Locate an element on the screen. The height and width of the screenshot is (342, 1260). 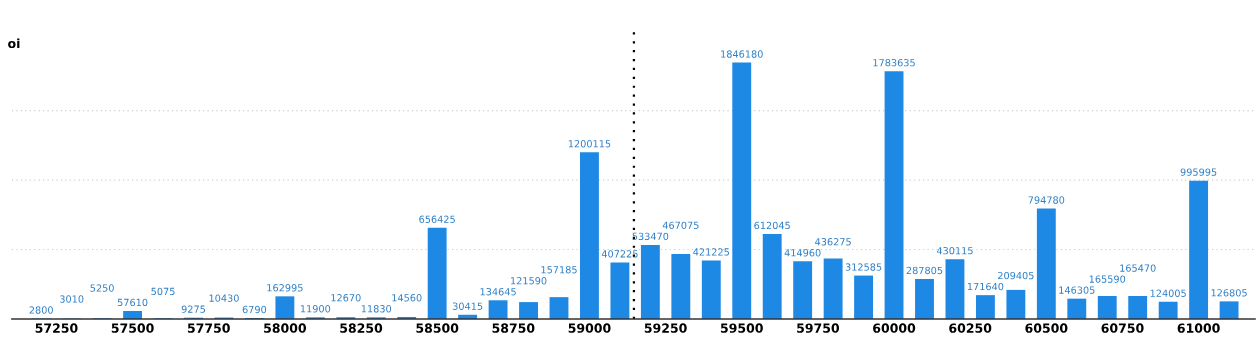
data-label: 11900 is located at coordinates (315, 309).